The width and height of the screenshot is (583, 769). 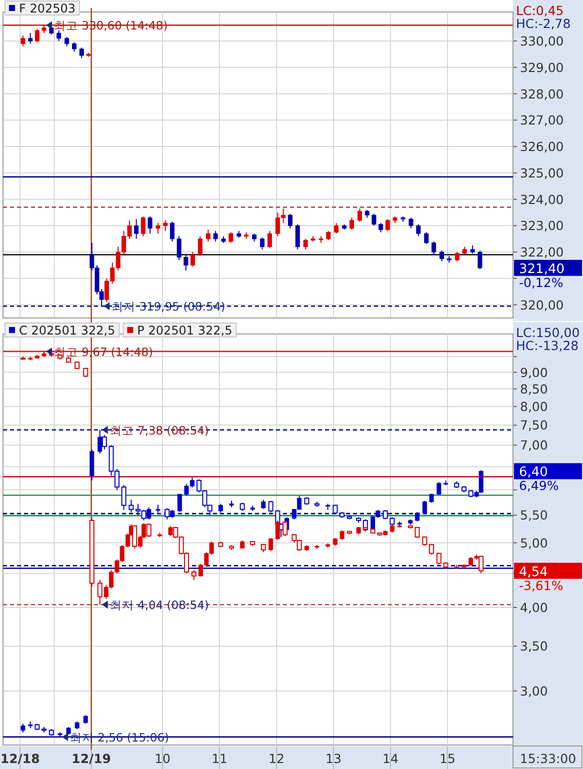 What do you see at coordinates (448, 758) in the screenshot?
I see `x-tick-label: 15` at bounding box center [448, 758].